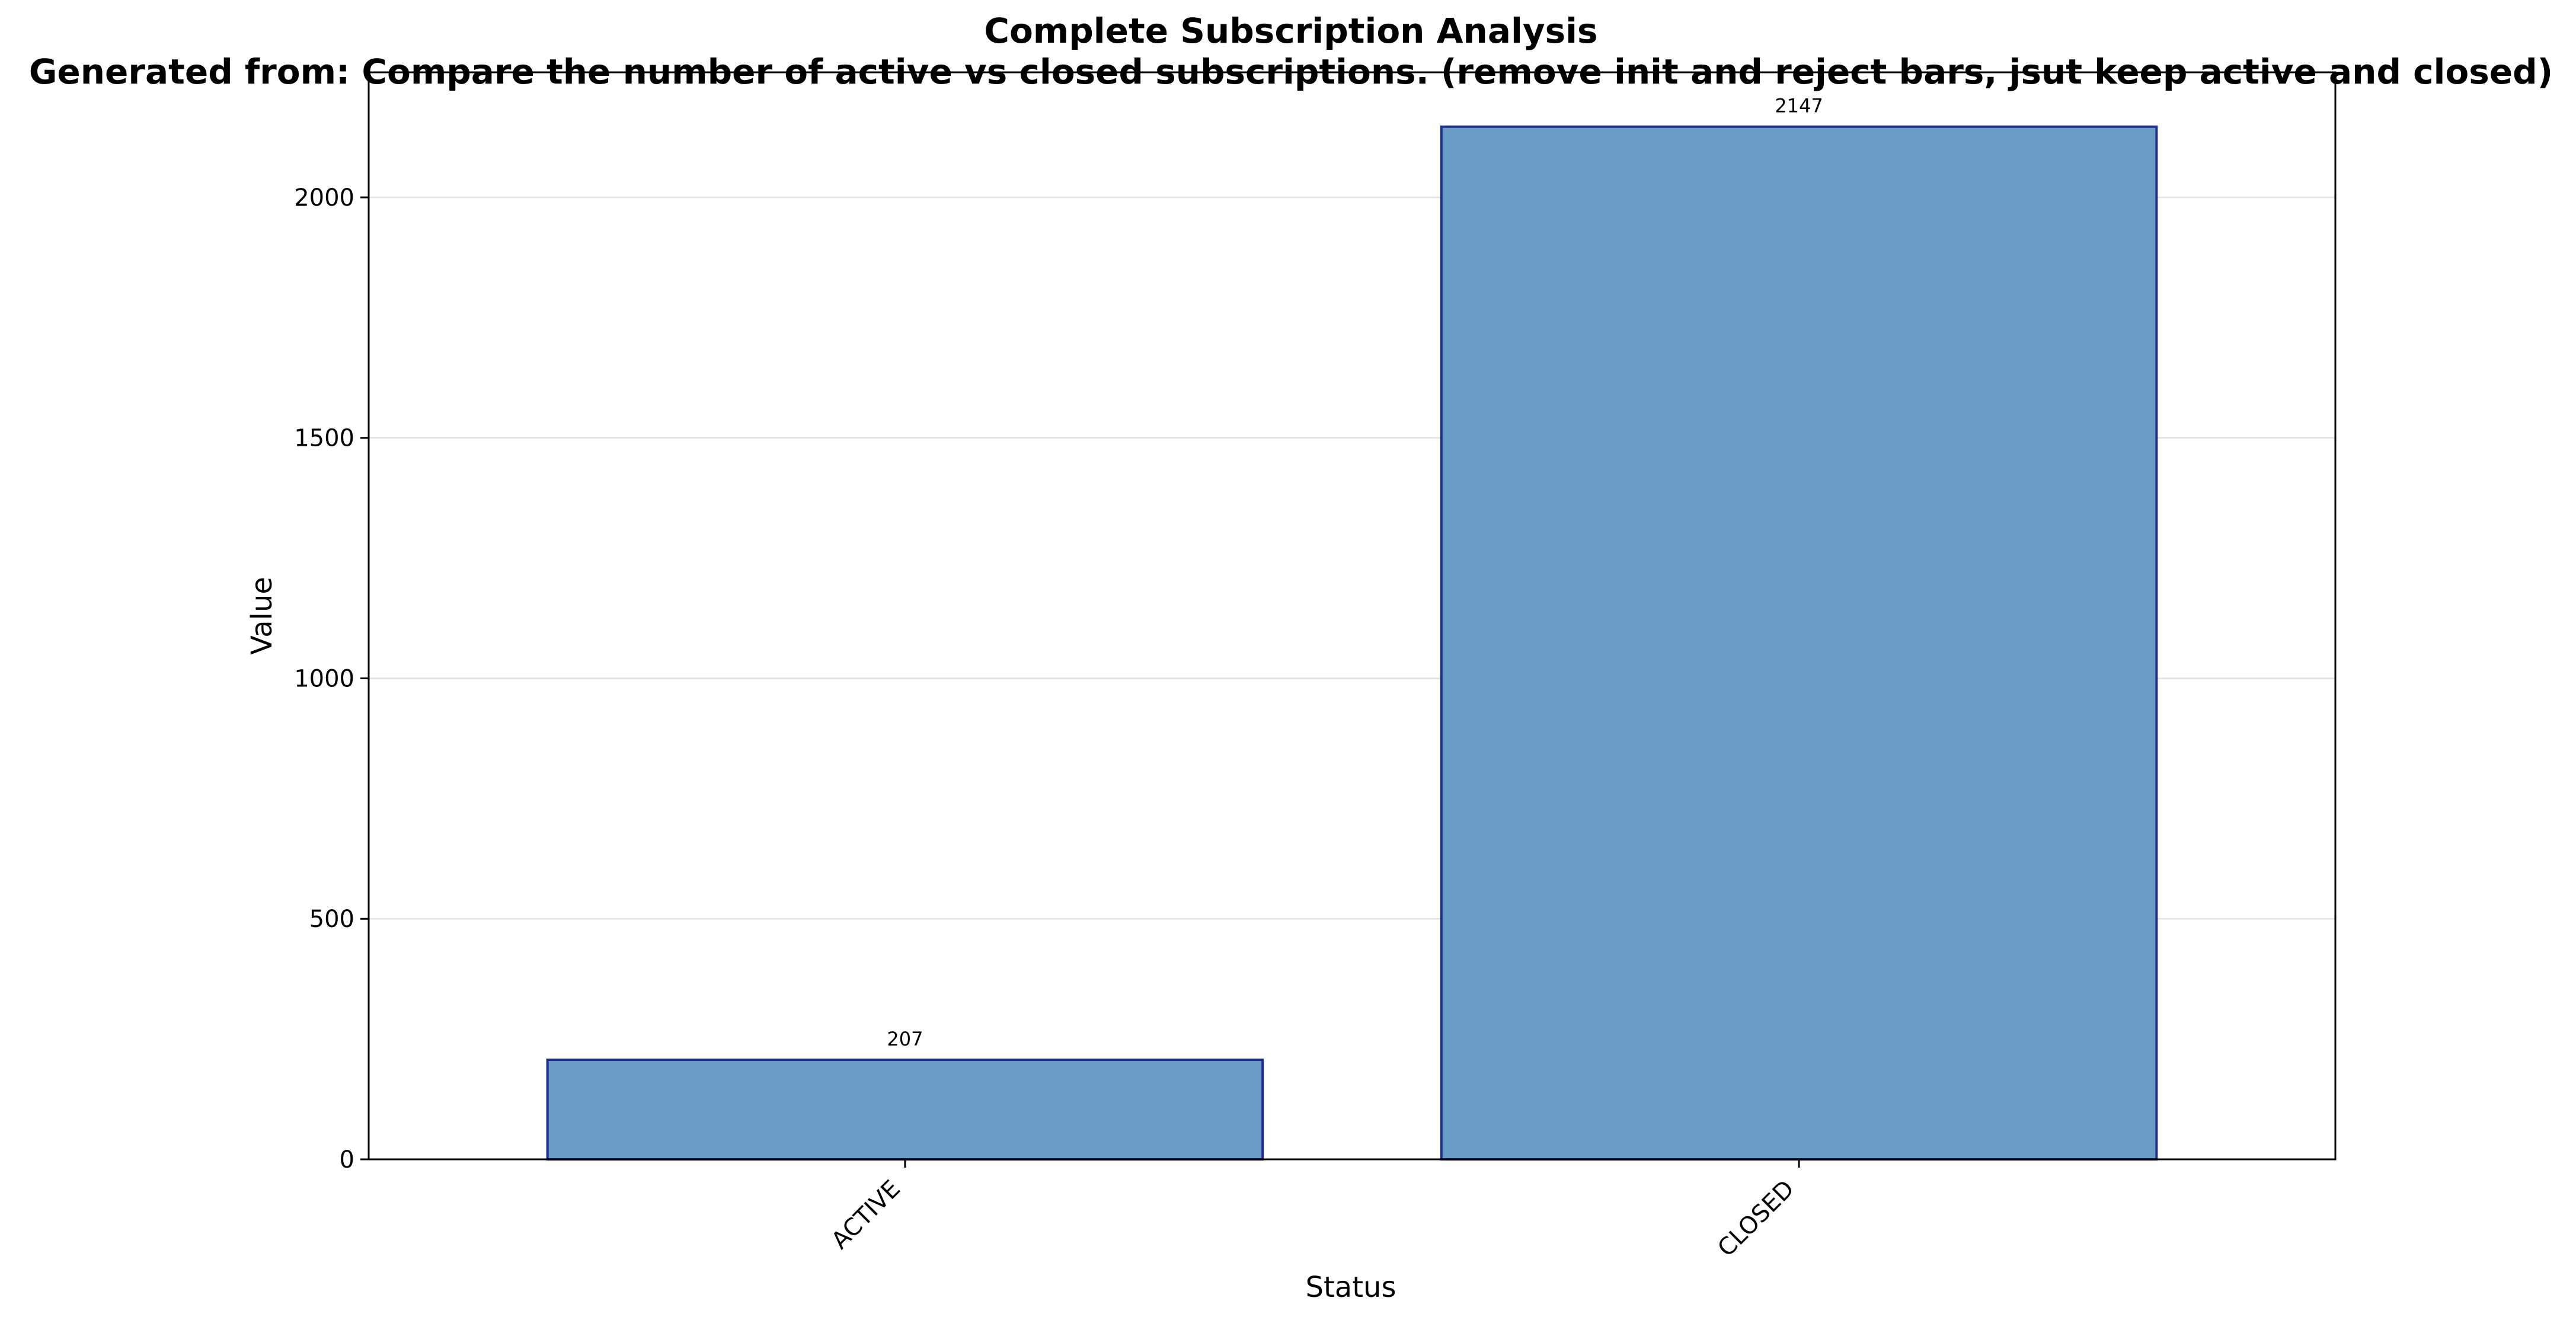  I want to click on bar-active, so click(905, 1110).